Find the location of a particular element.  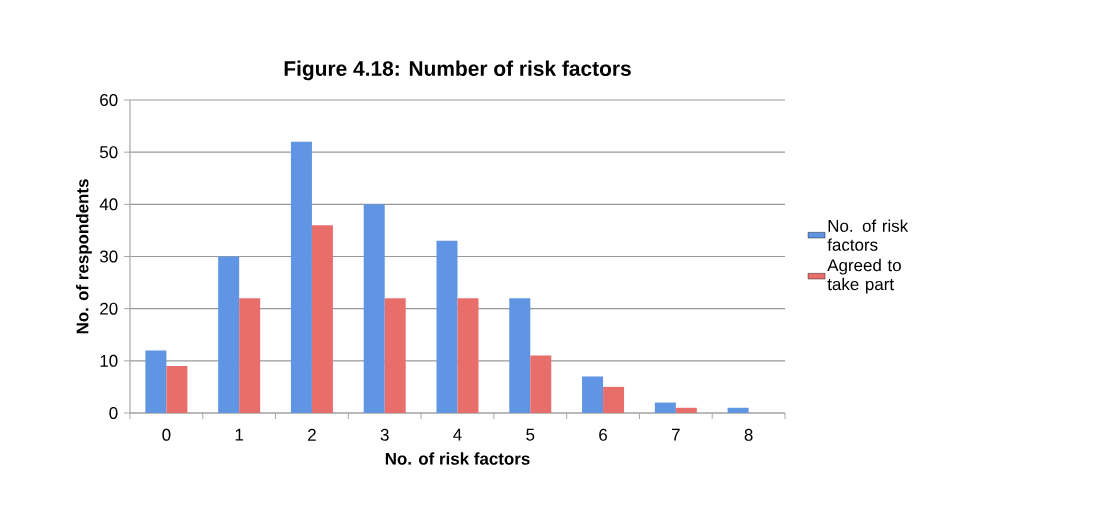

x-axis-title: No. of risk factors is located at coordinates (457, 458).